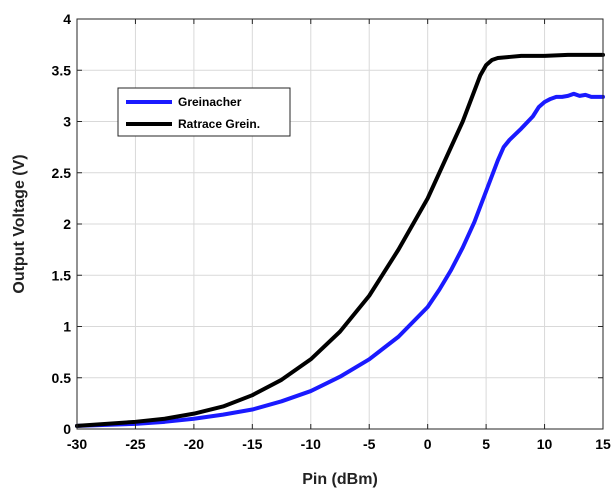 Image resolution: width=614 pixels, height=488 pixels. Describe the element at coordinates (67, 327) in the screenshot. I see `y-tick-label: 1` at that location.